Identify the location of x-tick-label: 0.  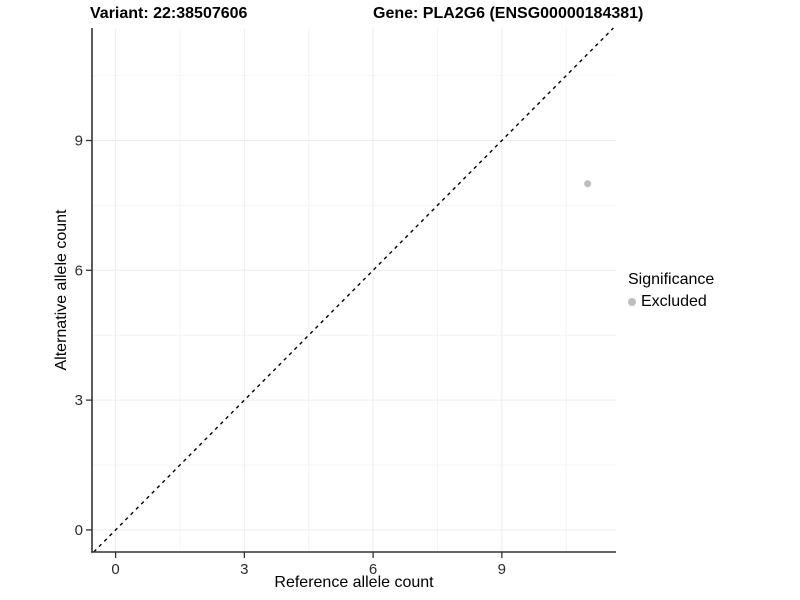
(115, 569).